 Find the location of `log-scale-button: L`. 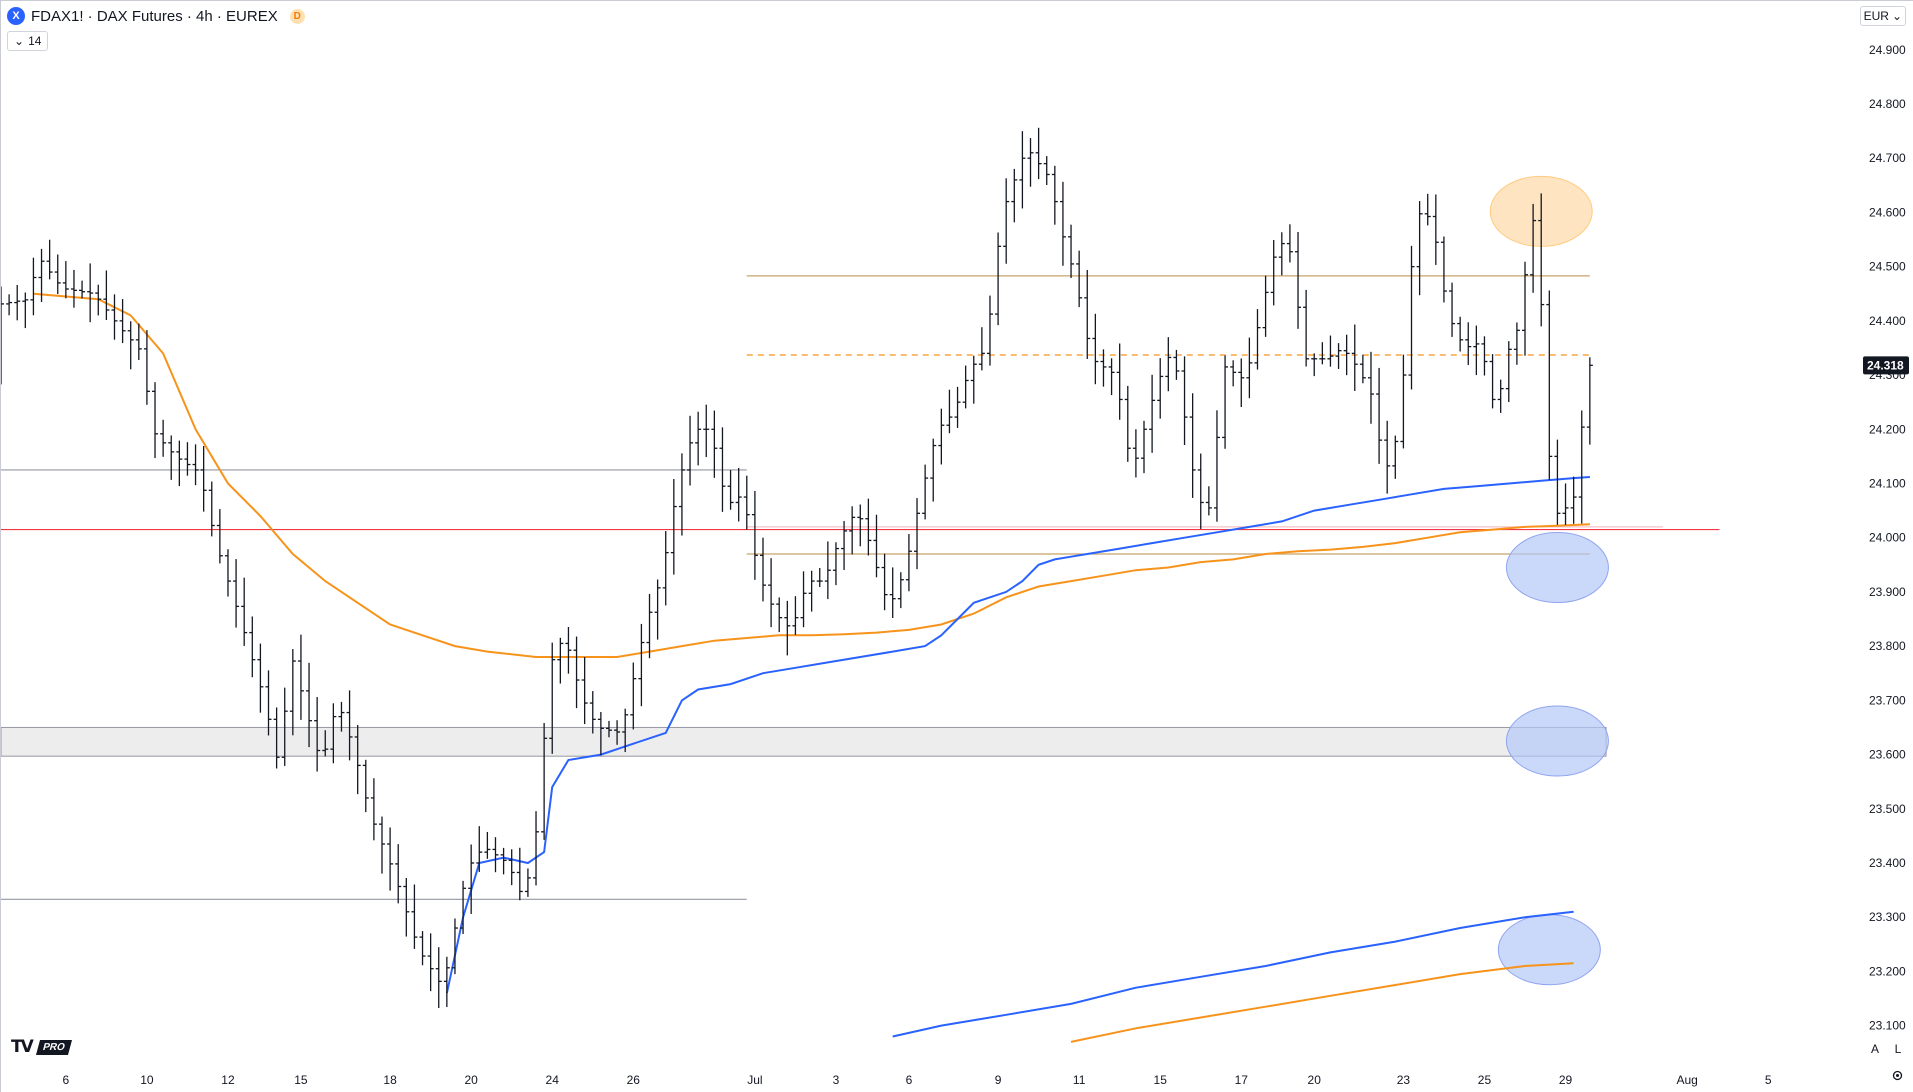

log-scale-button: L is located at coordinates (1898, 1049).